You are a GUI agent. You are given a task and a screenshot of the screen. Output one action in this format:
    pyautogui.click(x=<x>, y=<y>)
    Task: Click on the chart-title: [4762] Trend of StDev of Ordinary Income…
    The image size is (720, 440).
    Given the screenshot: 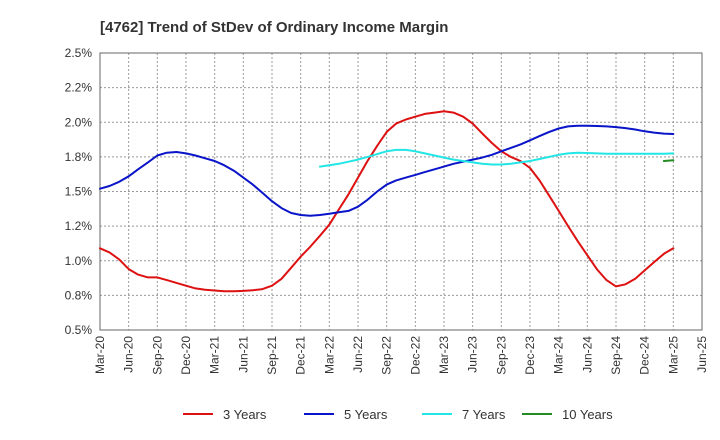 What is the action you would take?
    pyautogui.click(x=274, y=27)
    